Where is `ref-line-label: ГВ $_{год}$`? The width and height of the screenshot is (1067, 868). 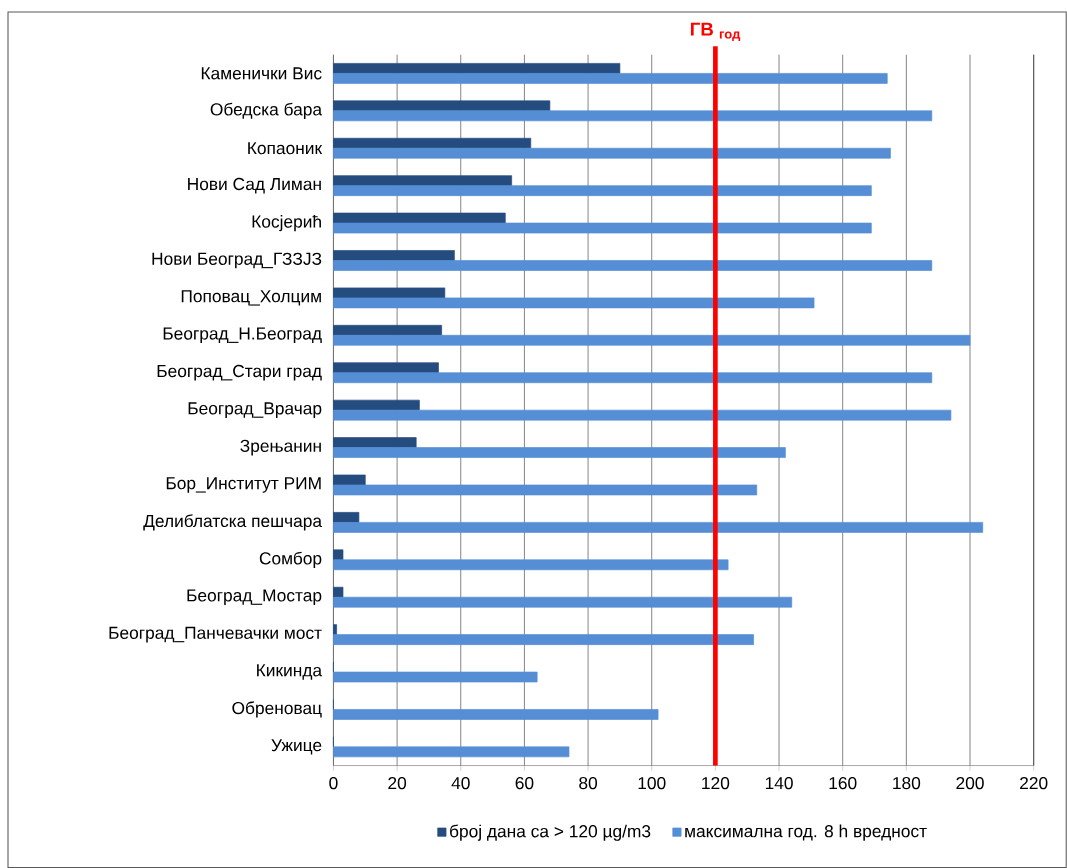
ref-line-label: ГВ $_{год}$ is located at coordinates (715, 31).